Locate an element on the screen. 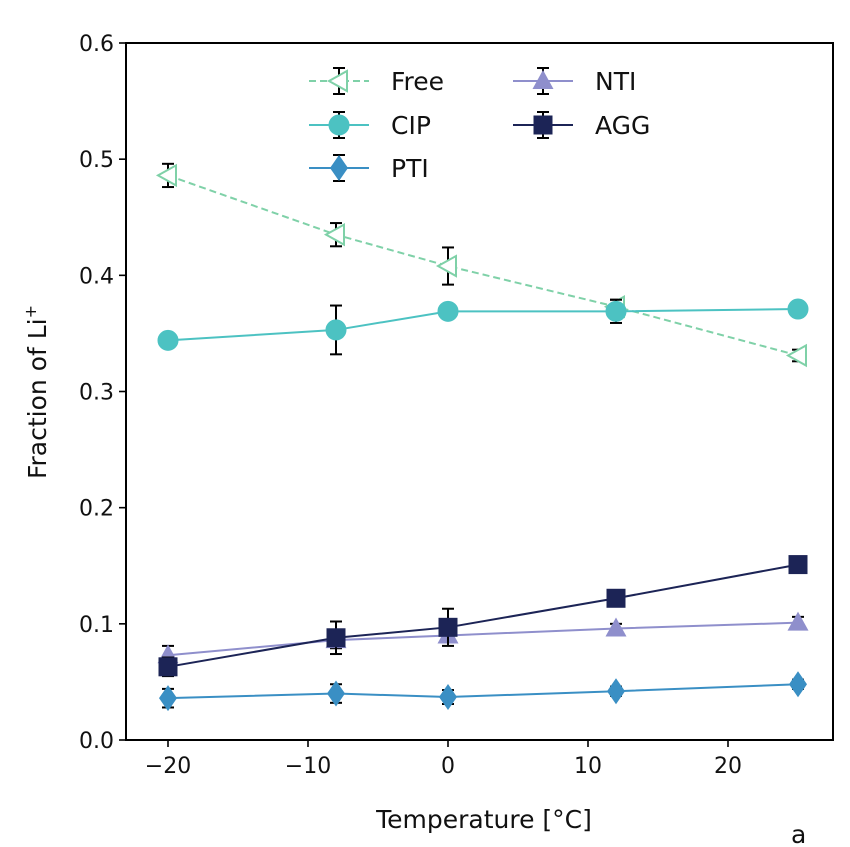 The width and height of the screenshot is (850, 847). x-tick-label: 20 is located at coordinates (728, 766).